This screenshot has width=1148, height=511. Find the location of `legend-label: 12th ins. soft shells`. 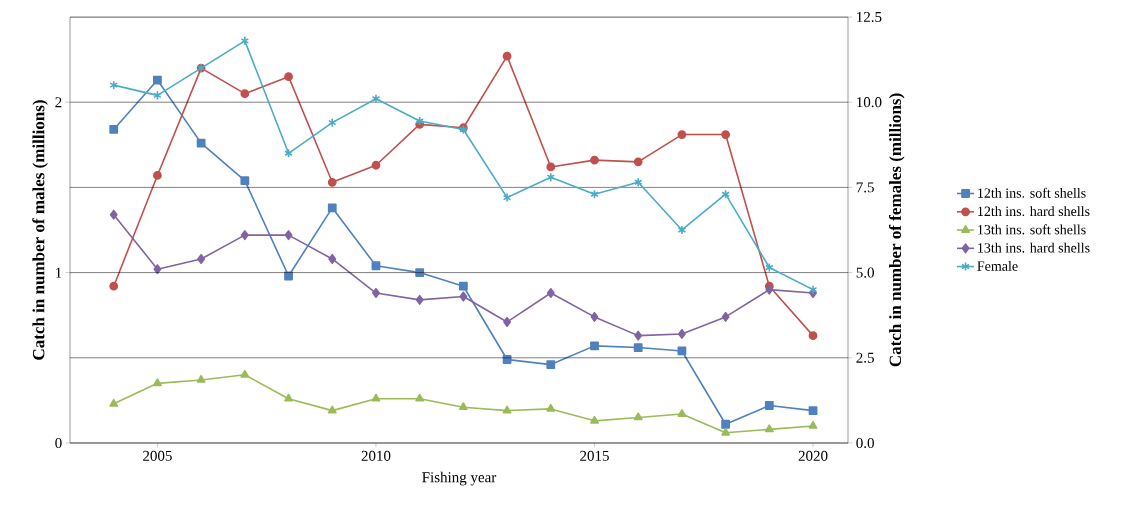

legend-label: 12th ins. soft shells is located at coordinates (1032, 192).